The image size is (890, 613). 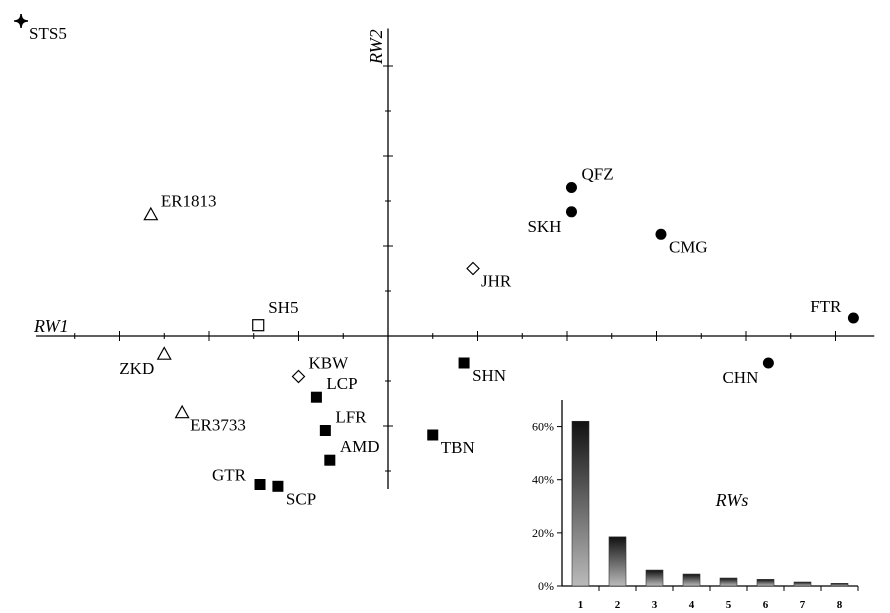 I want to click on bar-category-label: 7, so click(x=803, y=605).